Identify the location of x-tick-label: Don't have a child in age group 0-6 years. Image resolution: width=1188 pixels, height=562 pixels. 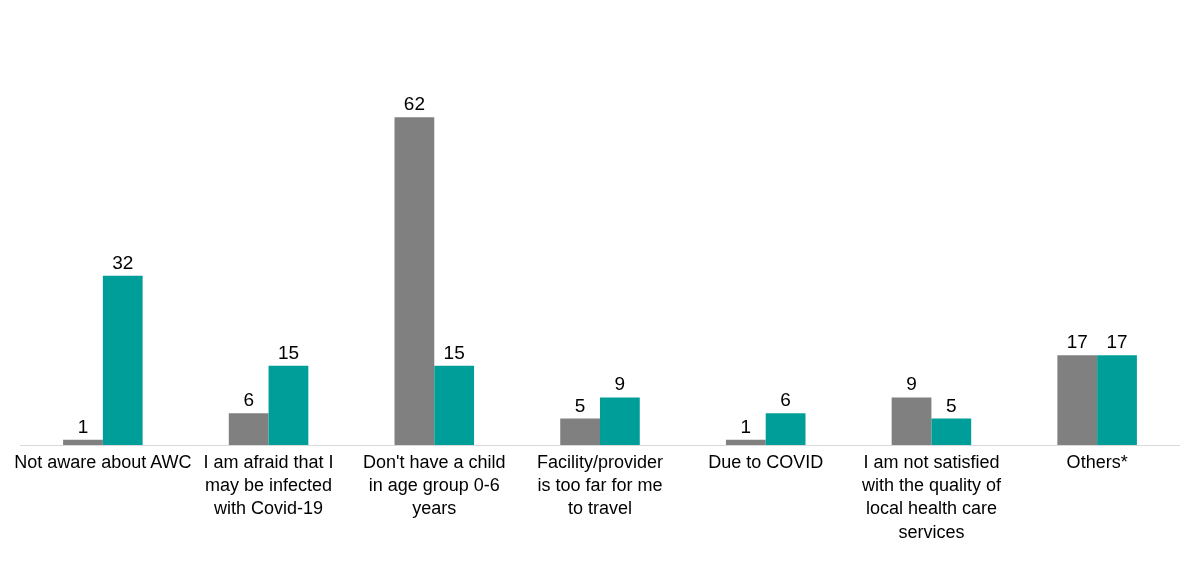
(434, 485).